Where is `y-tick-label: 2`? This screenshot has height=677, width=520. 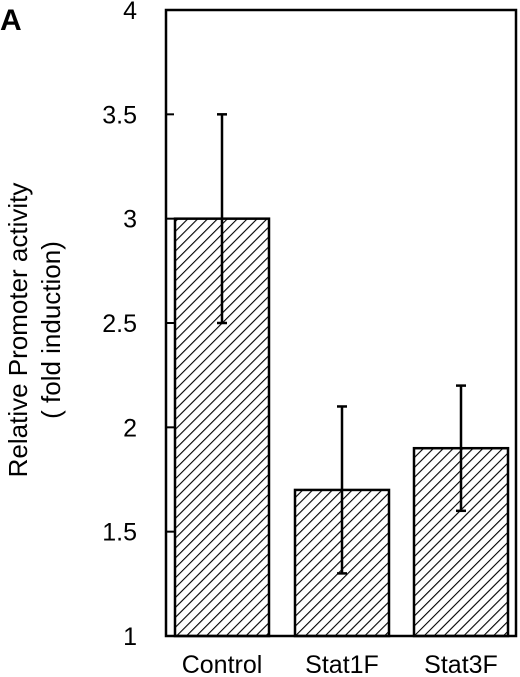 y-tick-label: 2 is located at coordinates (130, 428).